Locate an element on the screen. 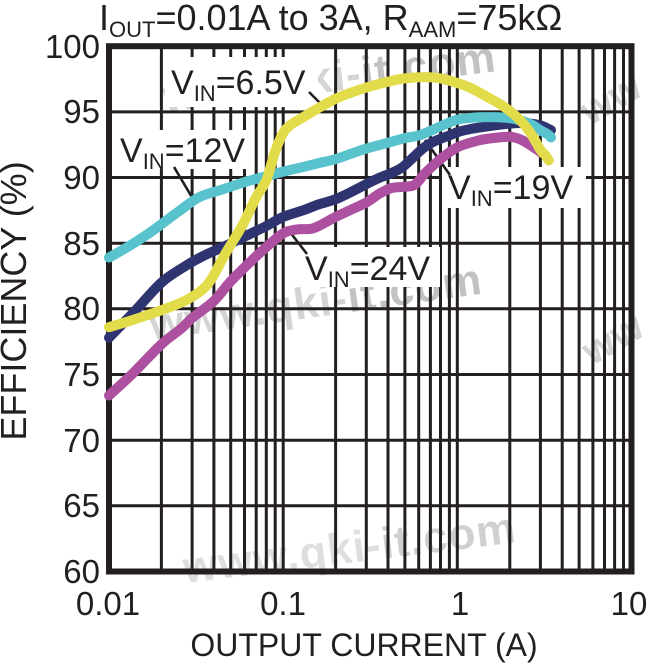 Image resolution: width=653 pixels, height=668 pixels. svg-text: VIN=6.5V is located at coordinates (238, 85).